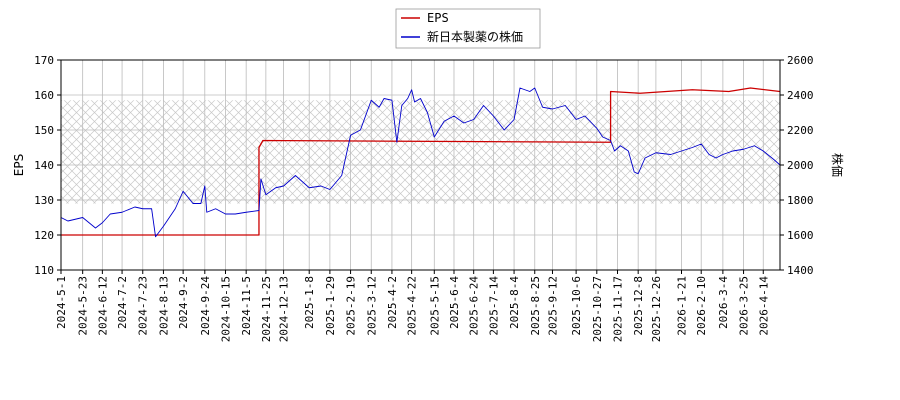 The image size is (900, 400). Describe the element at coordinates (183, 302) in the screenshot. I see `x-tick-label: 2024-9-2` at that location.